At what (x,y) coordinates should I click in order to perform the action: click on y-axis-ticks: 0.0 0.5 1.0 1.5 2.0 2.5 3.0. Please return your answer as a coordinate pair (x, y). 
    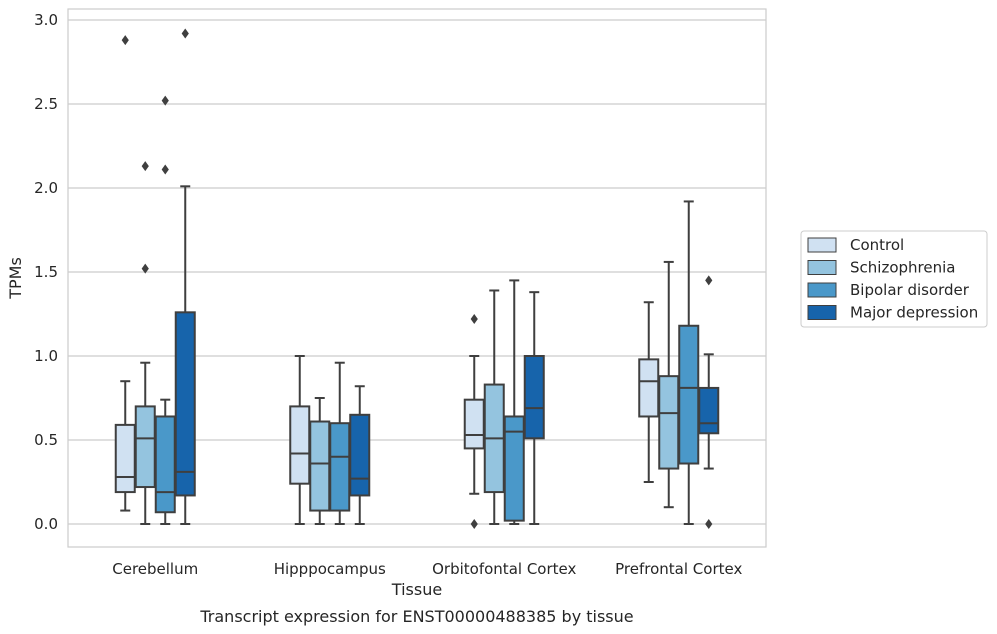
    Looking at the image, I should click on (46, 272).